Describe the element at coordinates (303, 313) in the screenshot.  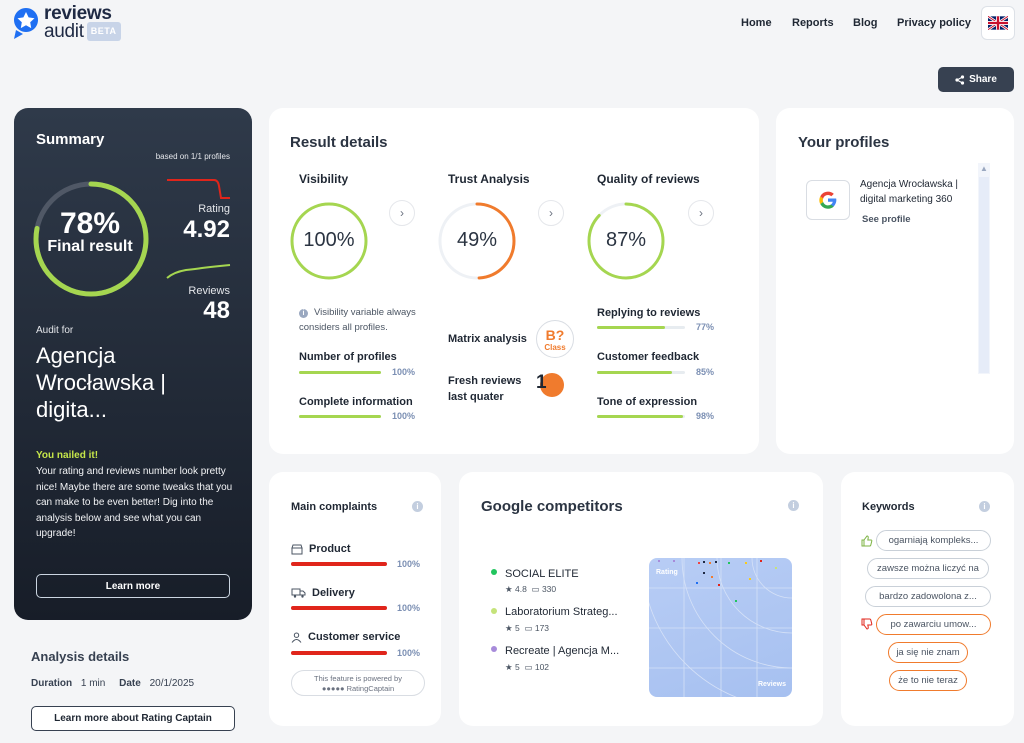
I see `info-icon: i` at that location.